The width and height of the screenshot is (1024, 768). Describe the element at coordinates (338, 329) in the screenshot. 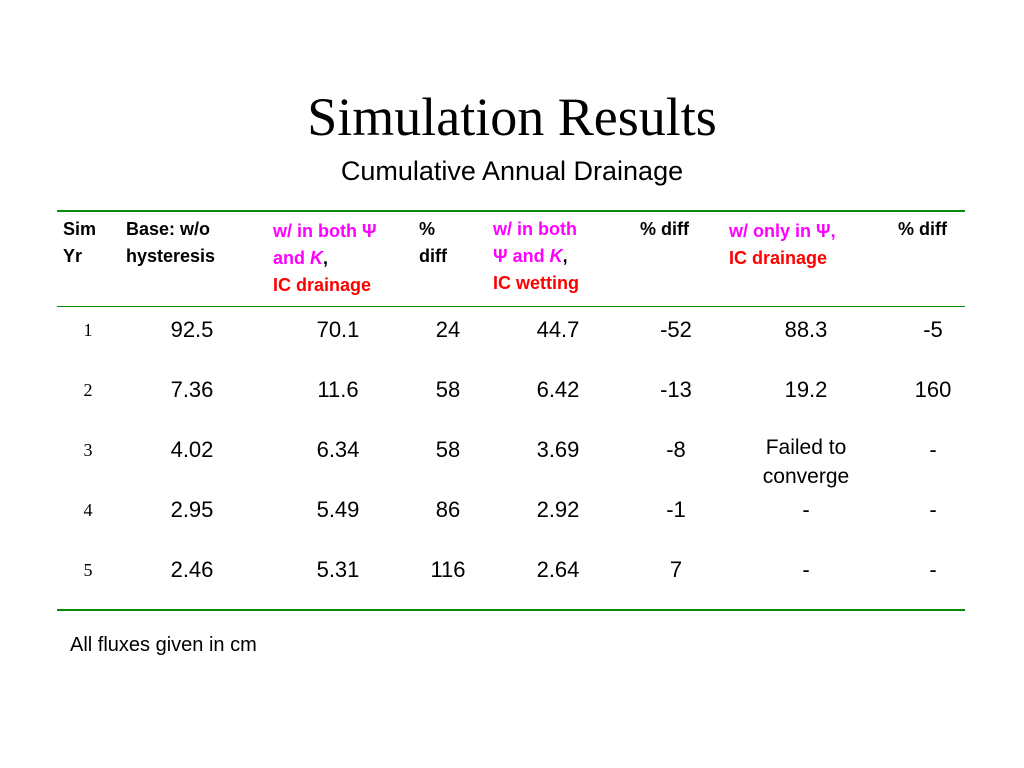

I see `cell-both-drainage: 70.1` at that location.